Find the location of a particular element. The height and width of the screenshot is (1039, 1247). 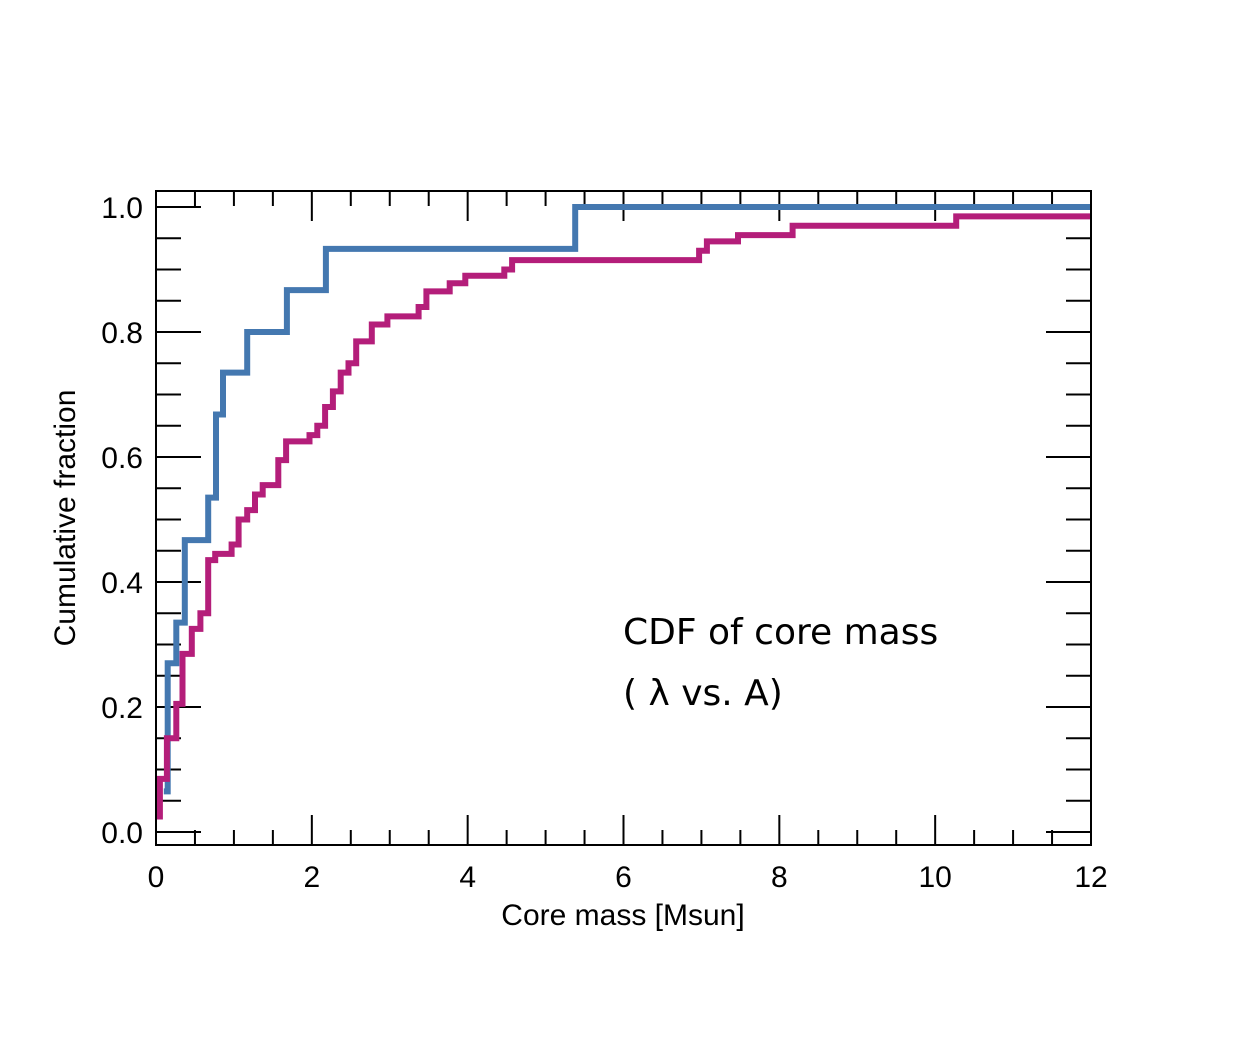

annotation-subtitle: ( λ vs. A) is located at coordinates (703, 693).